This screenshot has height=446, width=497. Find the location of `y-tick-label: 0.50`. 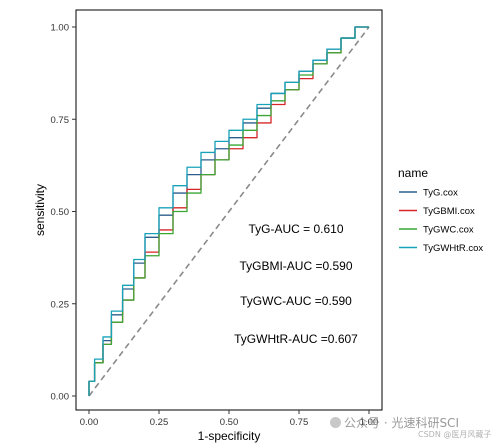

y-tick-label: 0.50 is located at coordinates (60, 212).